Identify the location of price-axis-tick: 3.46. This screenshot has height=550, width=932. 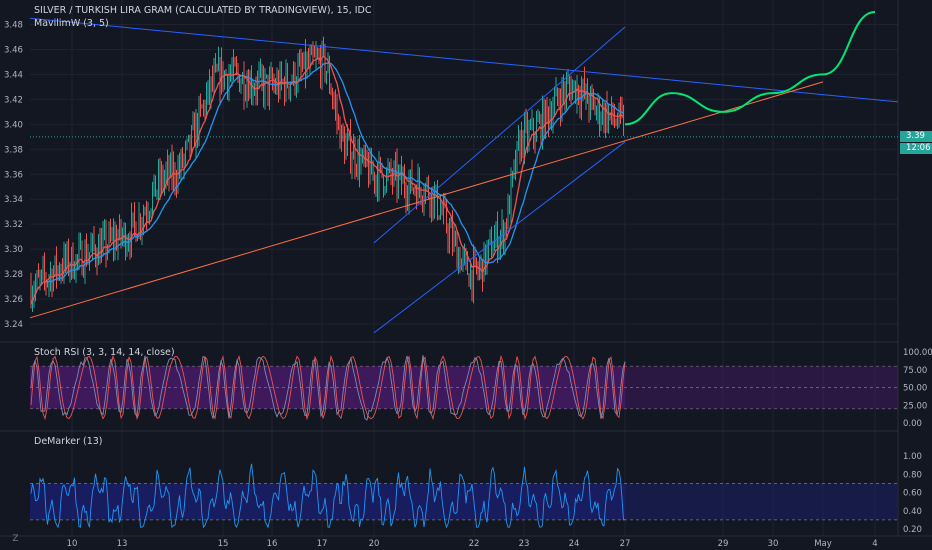
(13, 50).